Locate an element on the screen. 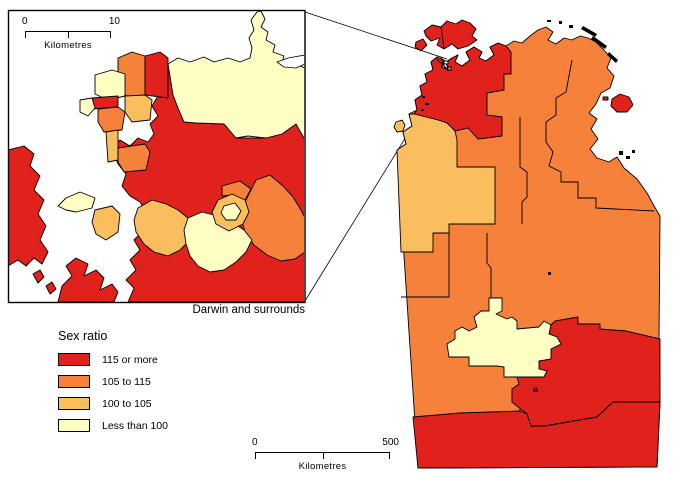 The image size is (680, 480). inset-inlet-east is located at coordinates (290, 61).